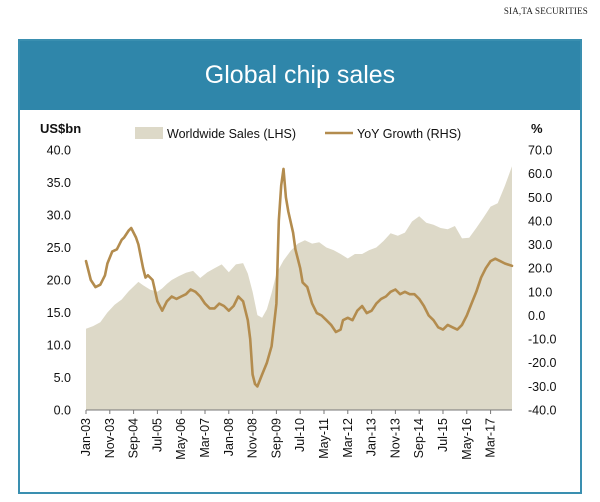 The width and height of the screenshot is (600, 502). I want to click on legend-sales-label: Worldwide Sales (LHS), so click(231, 134).